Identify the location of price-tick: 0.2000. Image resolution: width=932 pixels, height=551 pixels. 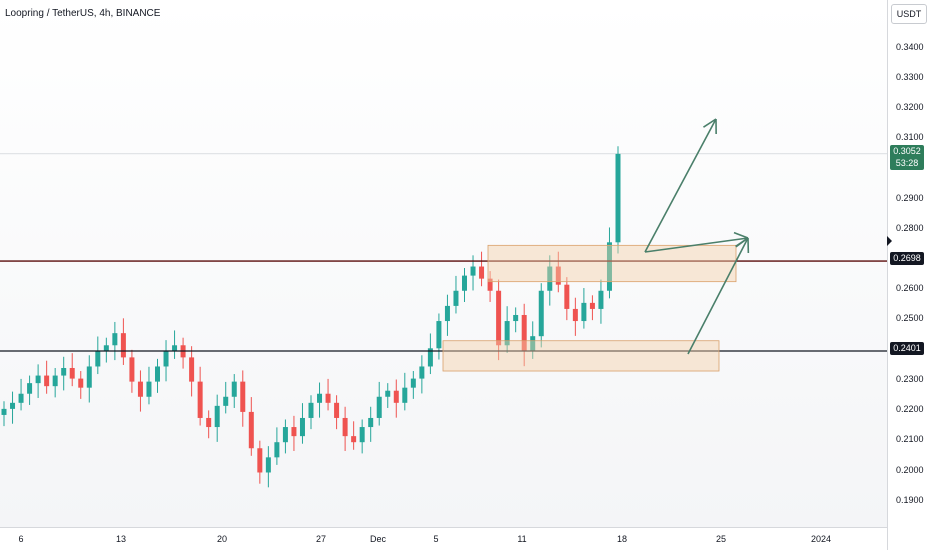
(910, 470).